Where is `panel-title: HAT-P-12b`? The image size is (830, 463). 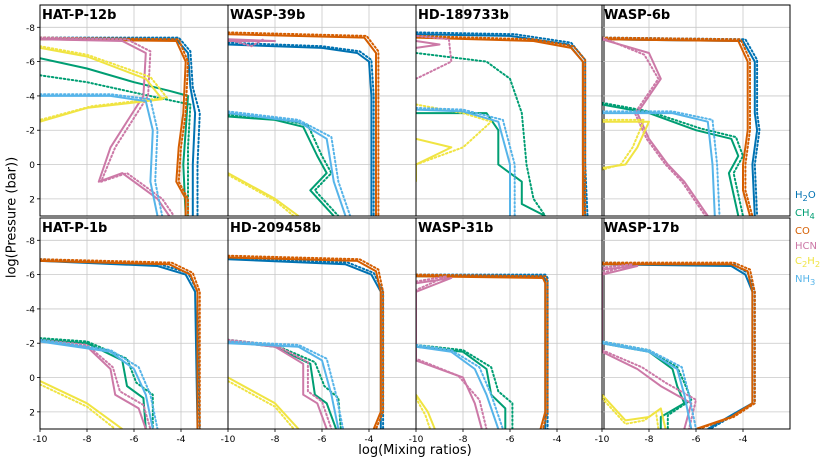 panel-title: HAT-P-12b is located at coordinates (79, 15).